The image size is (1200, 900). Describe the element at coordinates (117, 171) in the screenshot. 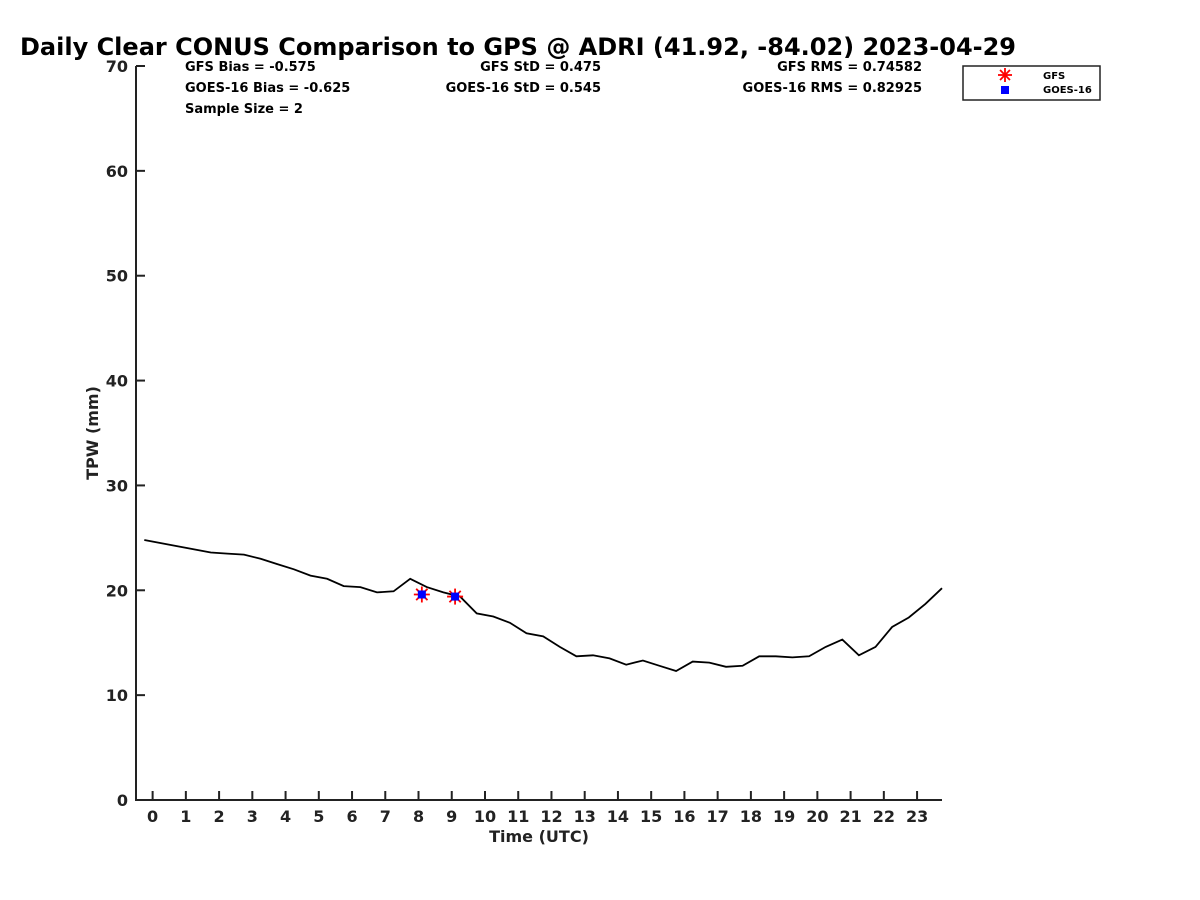

I see `y-tick-label: 60` at that location.